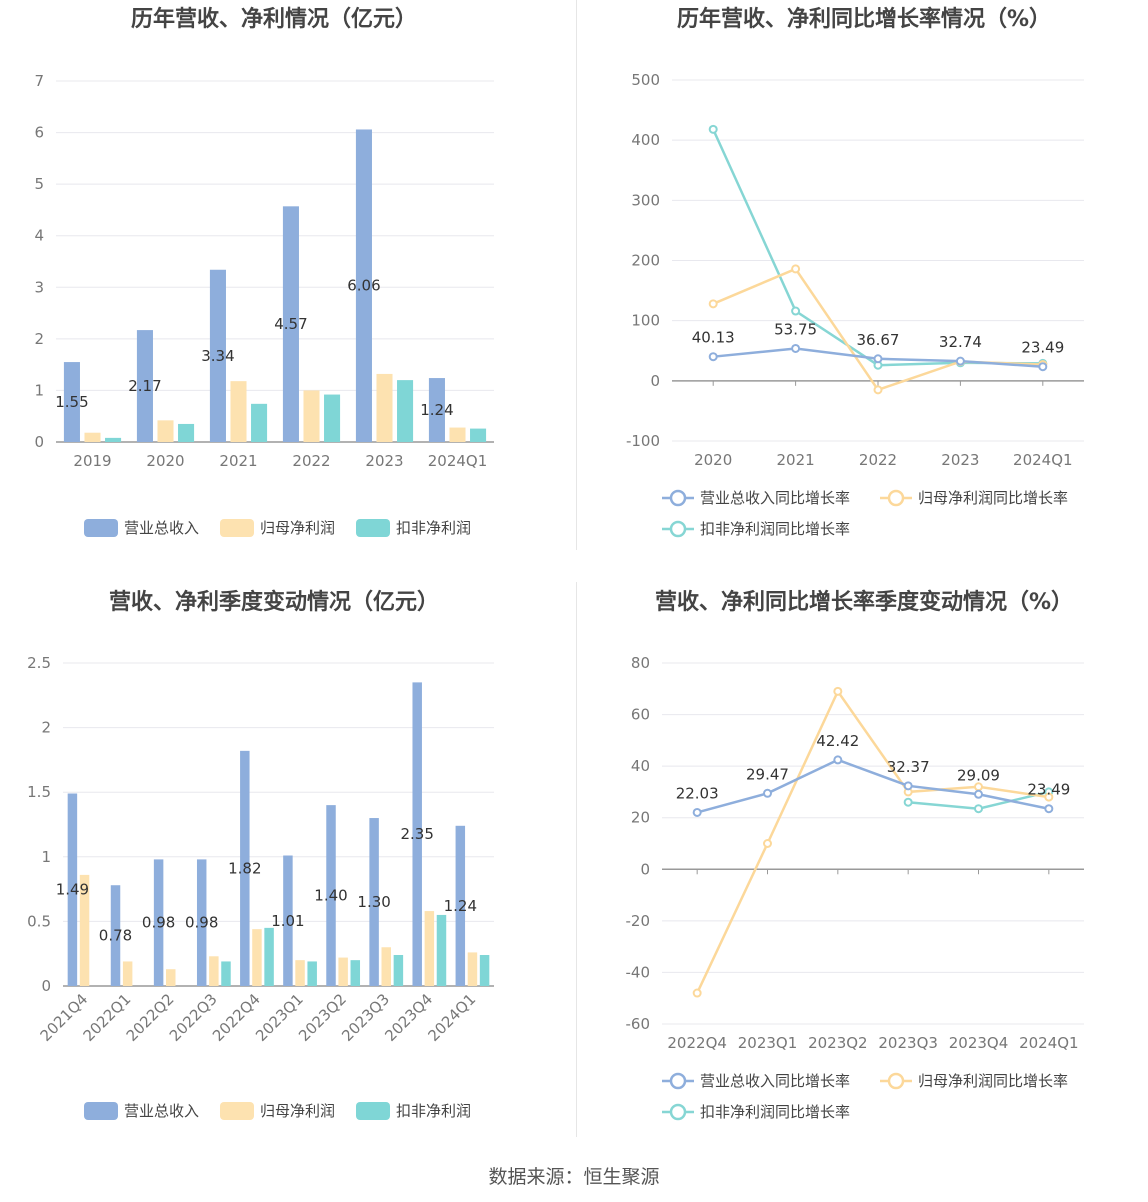 Image resolution: width=1148 pixels, height=1202 pixels. I want to click on y-tick-label: 40, so click(640, 766).